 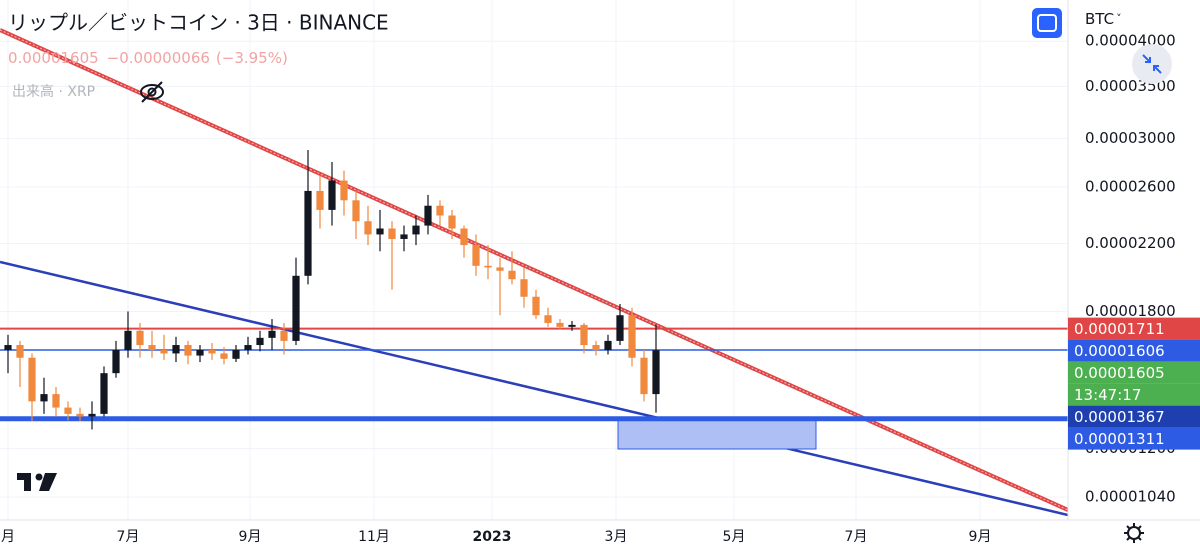 I want to click on x-tick-label: 2023, so click(x=492, y=537).